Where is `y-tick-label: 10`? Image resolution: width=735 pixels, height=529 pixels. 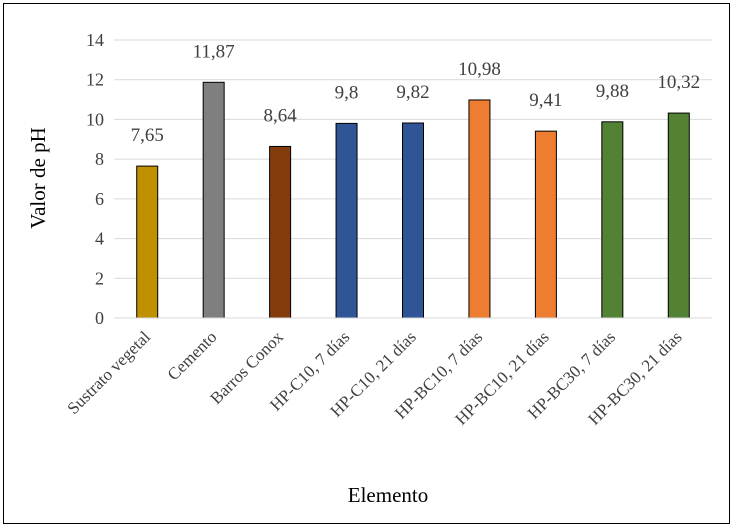 y-tick-label: 10 is located at coordinates (95, 119).